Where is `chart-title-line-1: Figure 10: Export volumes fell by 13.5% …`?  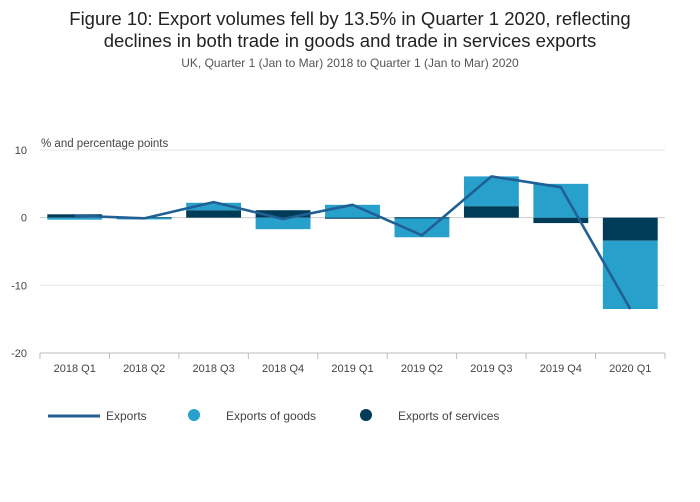
chart-title-line-1: Figure 10: Export volumes fell by 13.5% … is located at coordinates (350, 18).